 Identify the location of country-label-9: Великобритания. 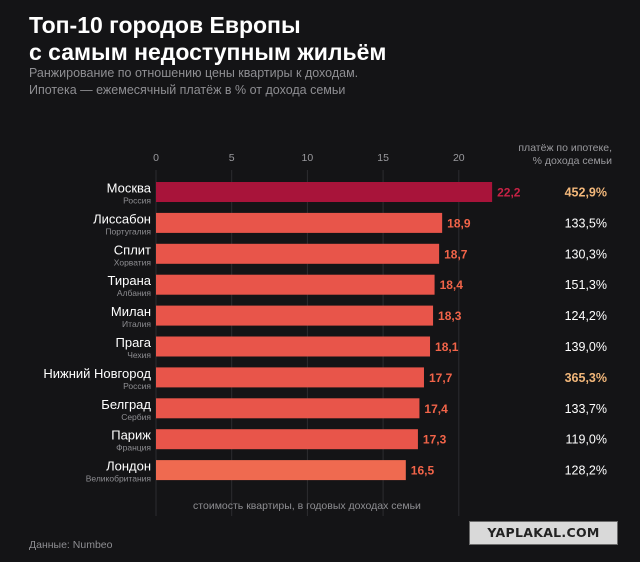
(119, 479).